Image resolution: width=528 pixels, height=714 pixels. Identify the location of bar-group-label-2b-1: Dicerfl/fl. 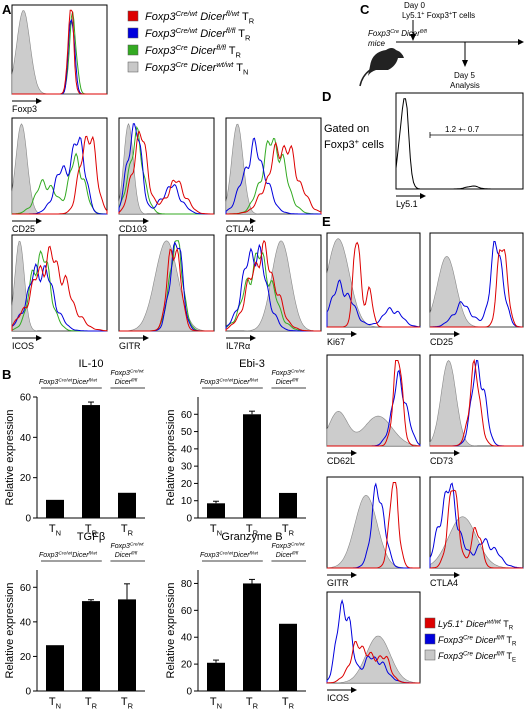
(287, 381).